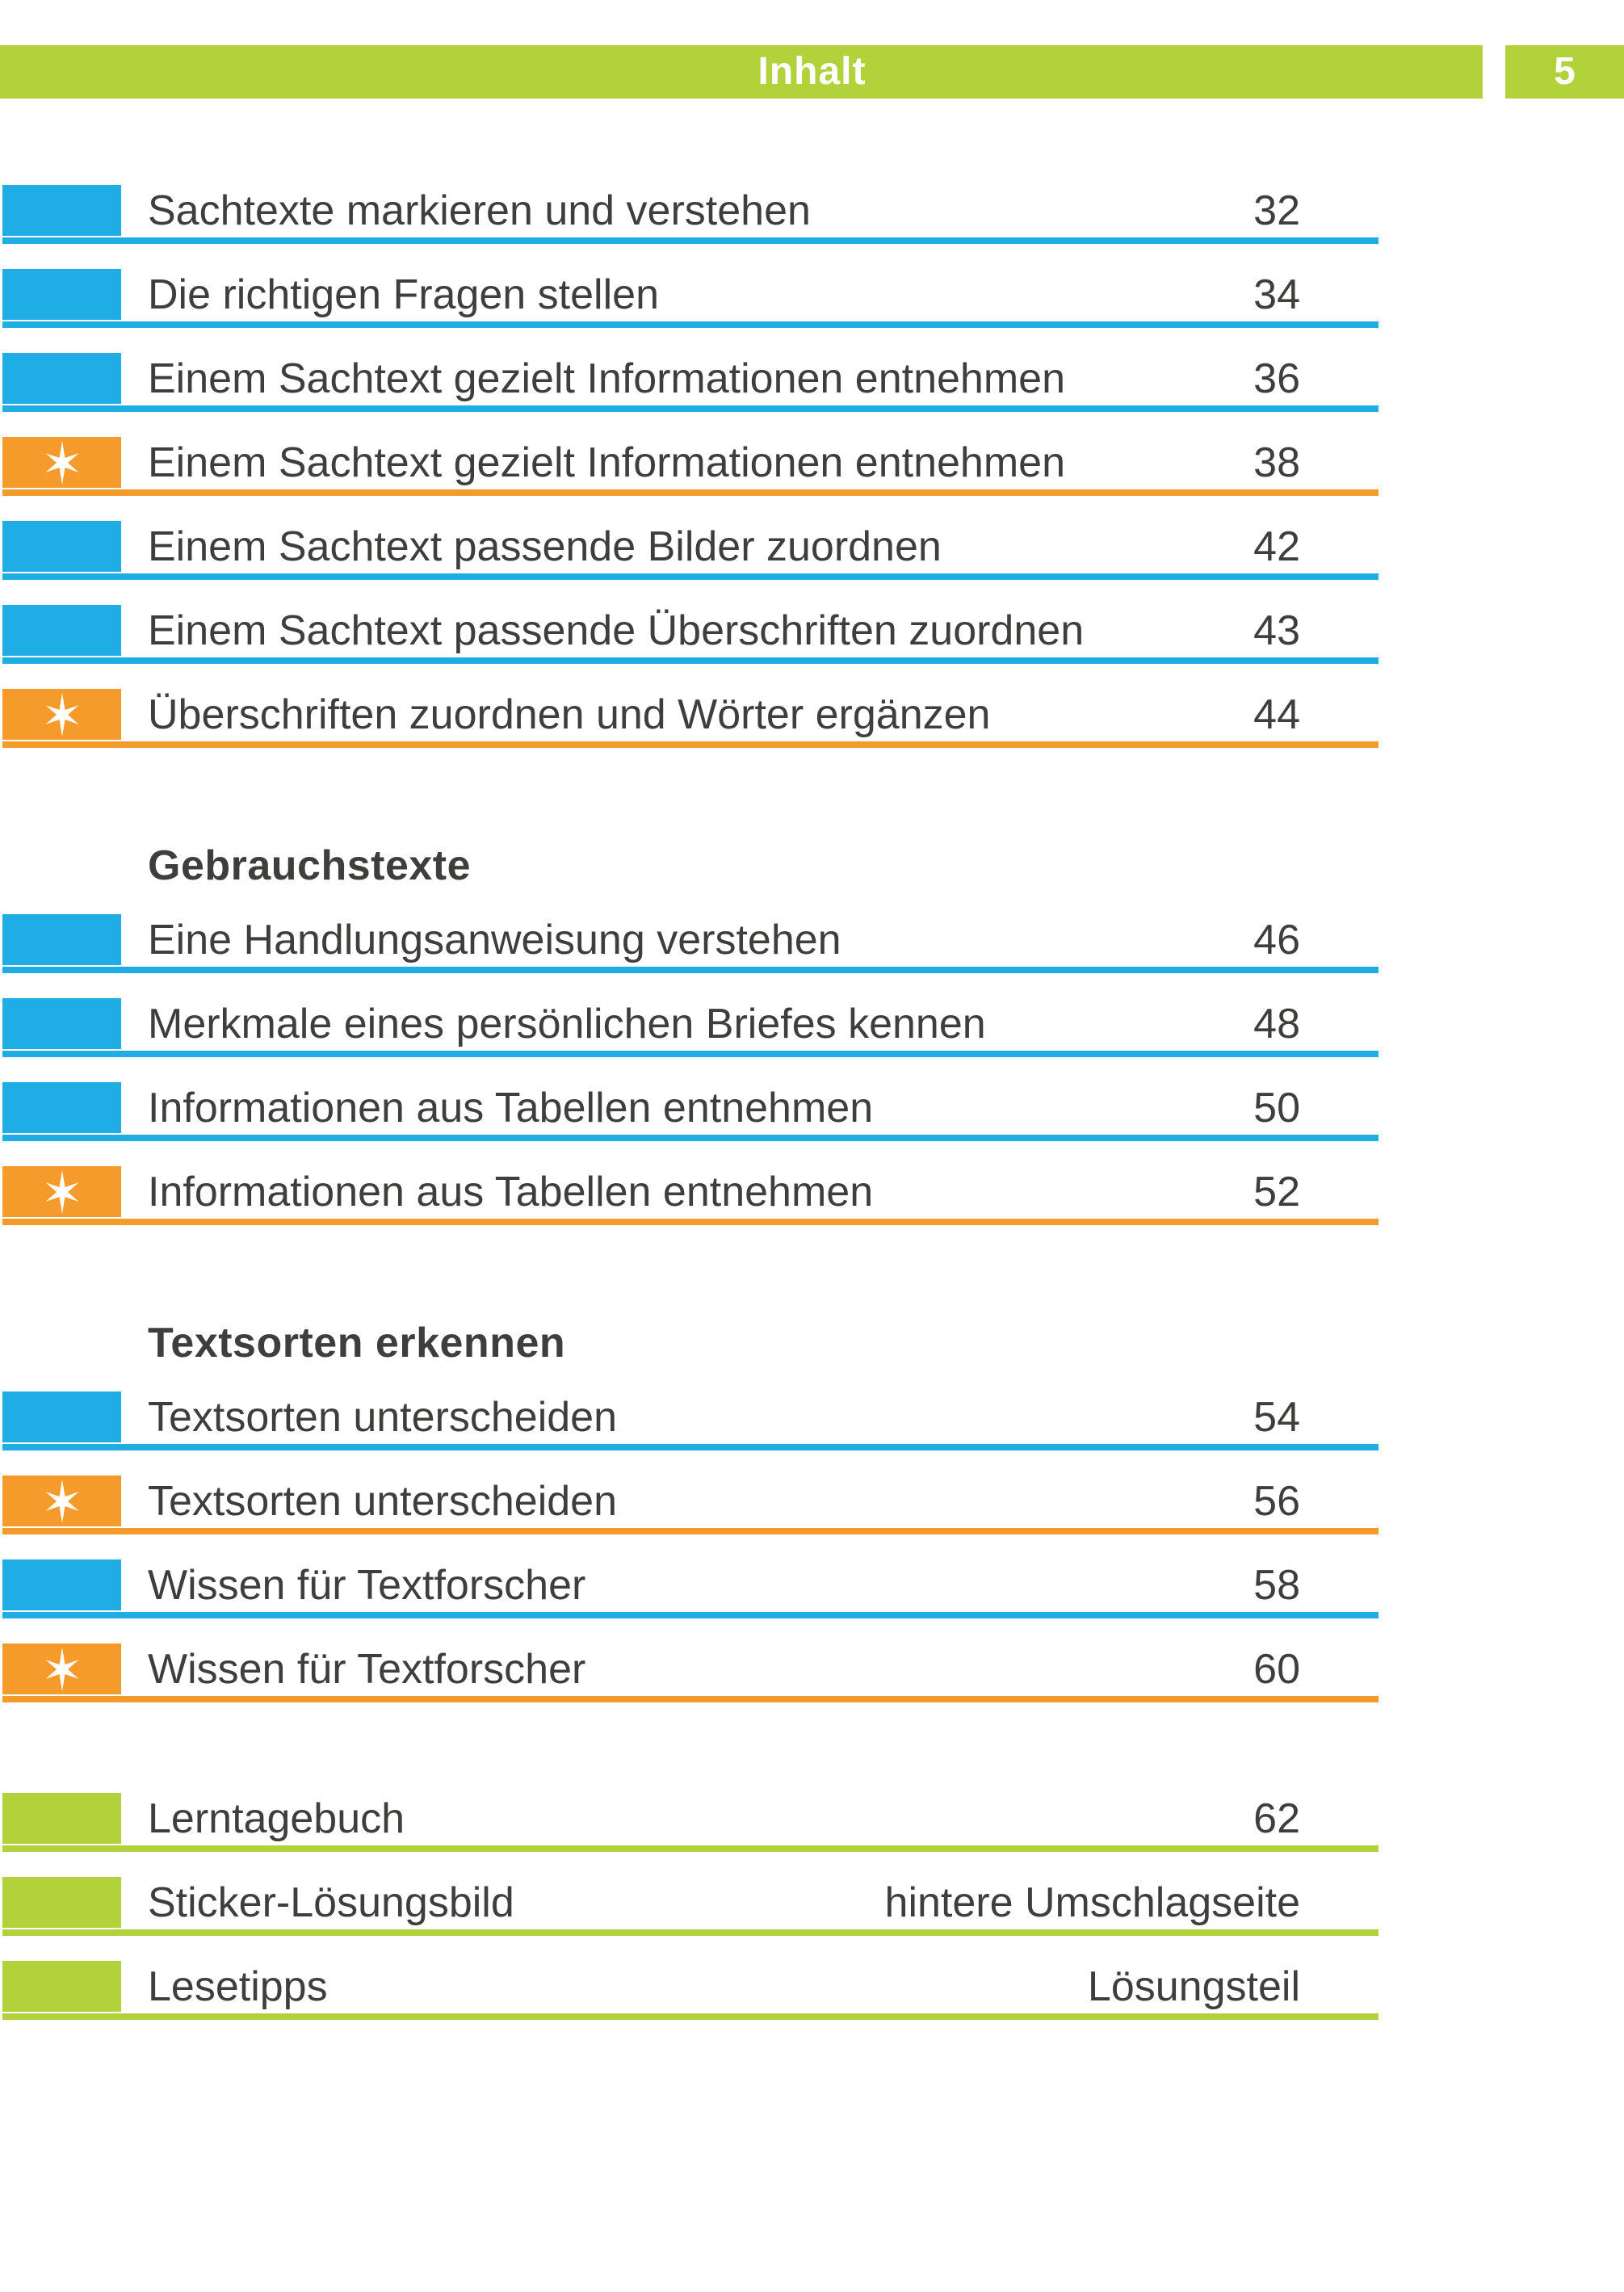 This screenshot has width=1624, height=2292. What do you see at coordinates (1193, 1987) in the screenshot?
I see `toc-row-page: Lösungsteil` at bounding box center [1193, 1987].